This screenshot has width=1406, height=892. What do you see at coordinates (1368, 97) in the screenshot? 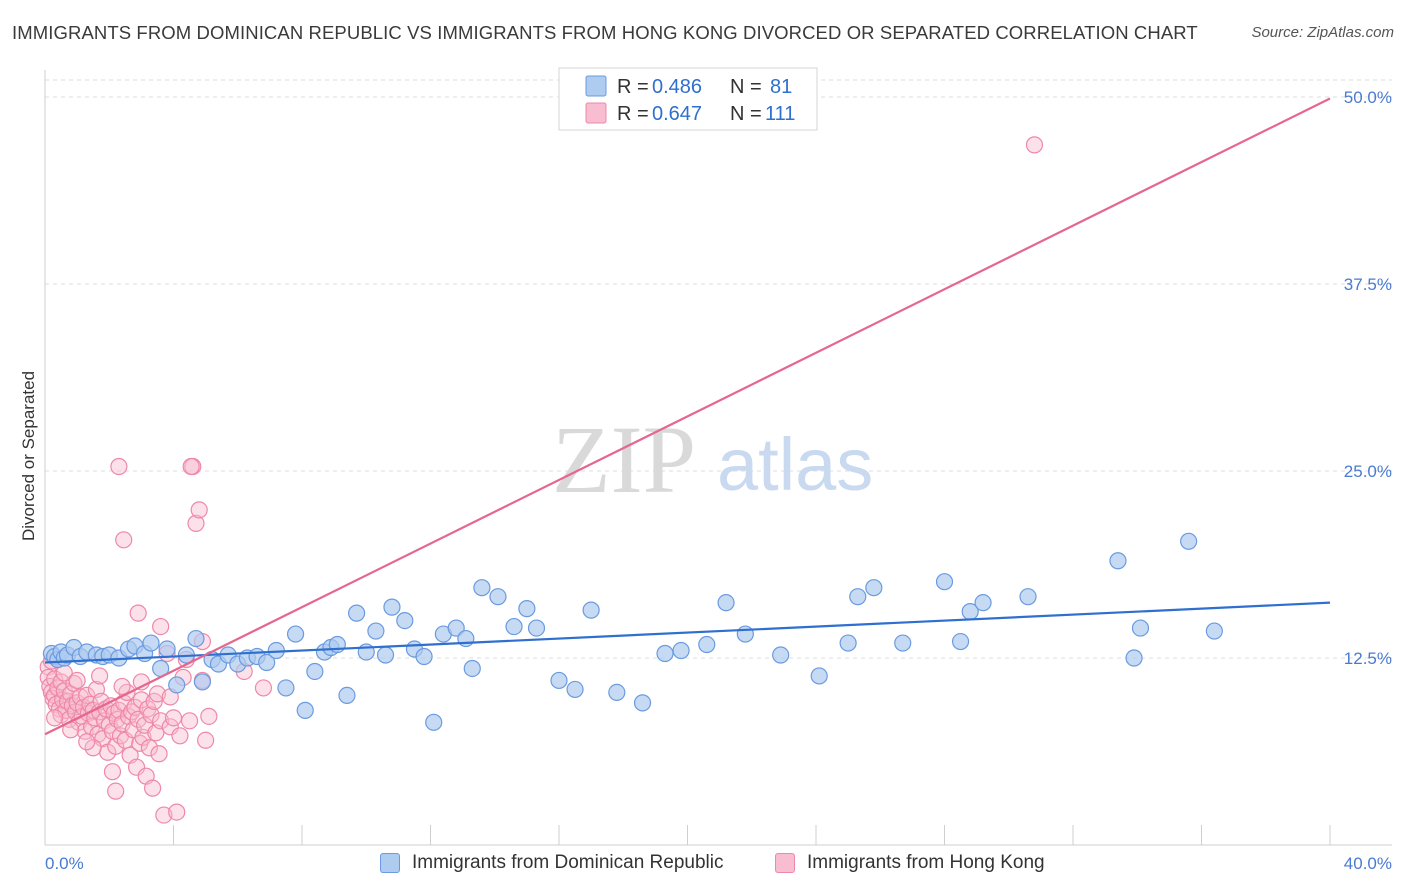
I see `y-tick-label: 50.0%` at bounding box center [1368, 97].